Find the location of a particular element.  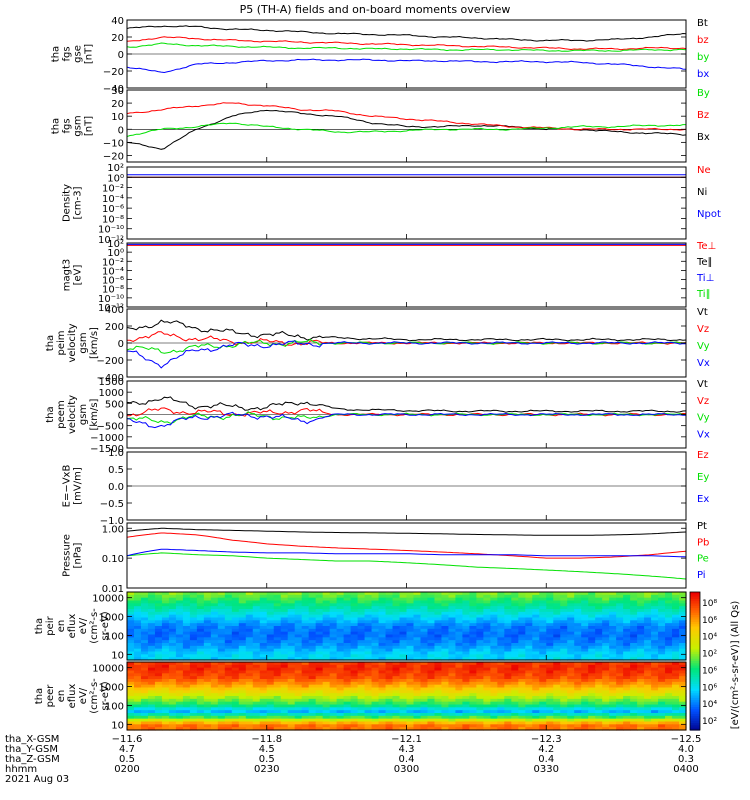

y-axis-label: gsm is located at coordinates (83, 342).